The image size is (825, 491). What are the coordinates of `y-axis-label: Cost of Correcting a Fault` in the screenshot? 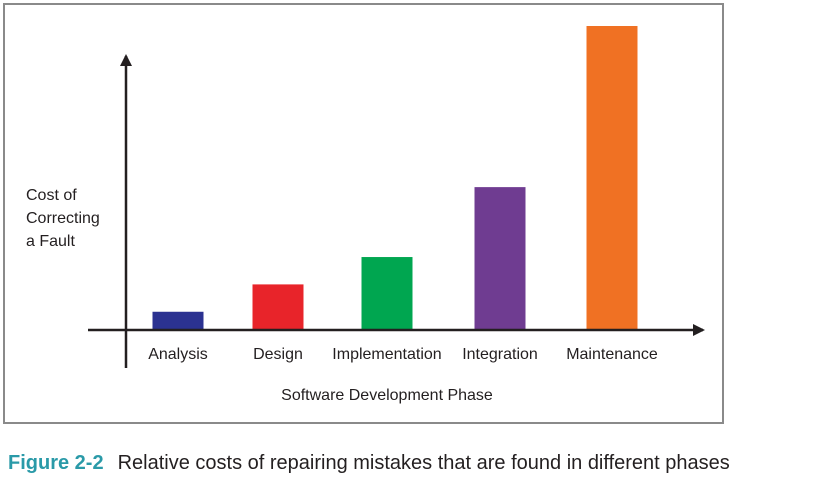 It's located at (63, 218).